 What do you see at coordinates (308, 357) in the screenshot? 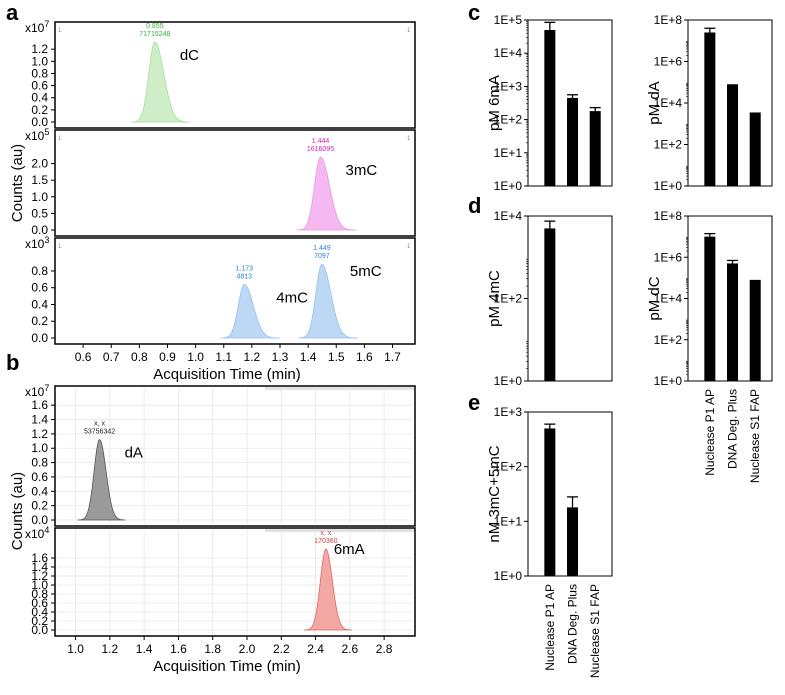
I see `x-tick-label: 1.4` at bounding box center [308, 357].